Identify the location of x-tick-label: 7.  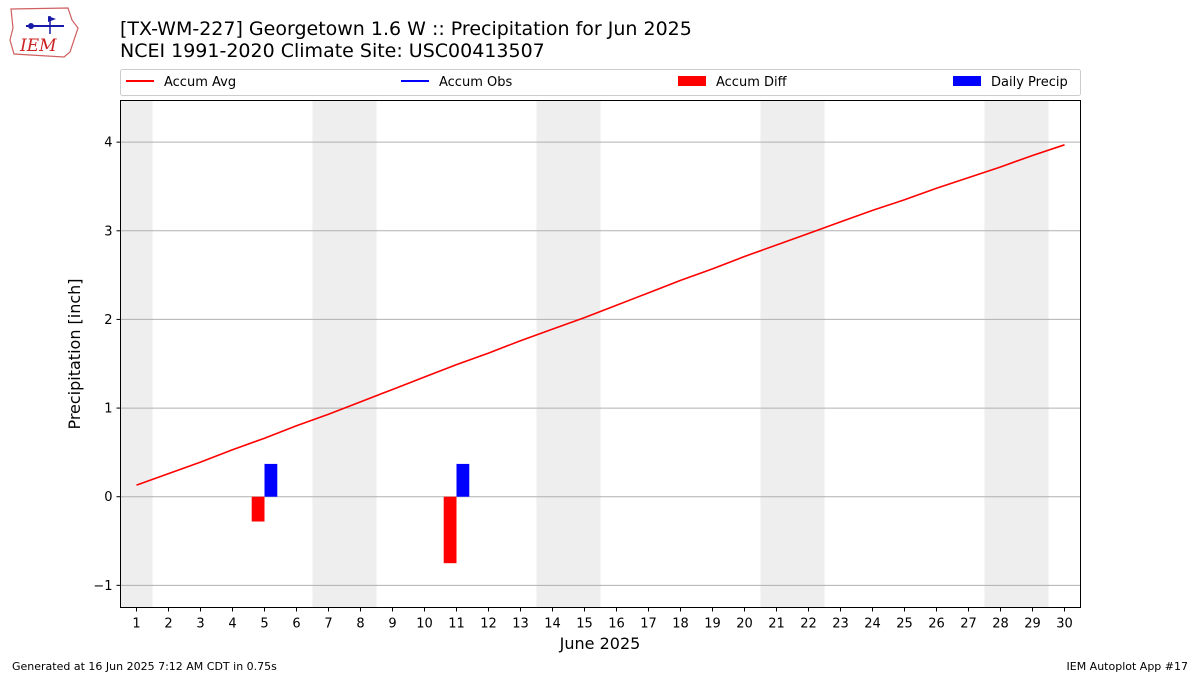
(328, 624).